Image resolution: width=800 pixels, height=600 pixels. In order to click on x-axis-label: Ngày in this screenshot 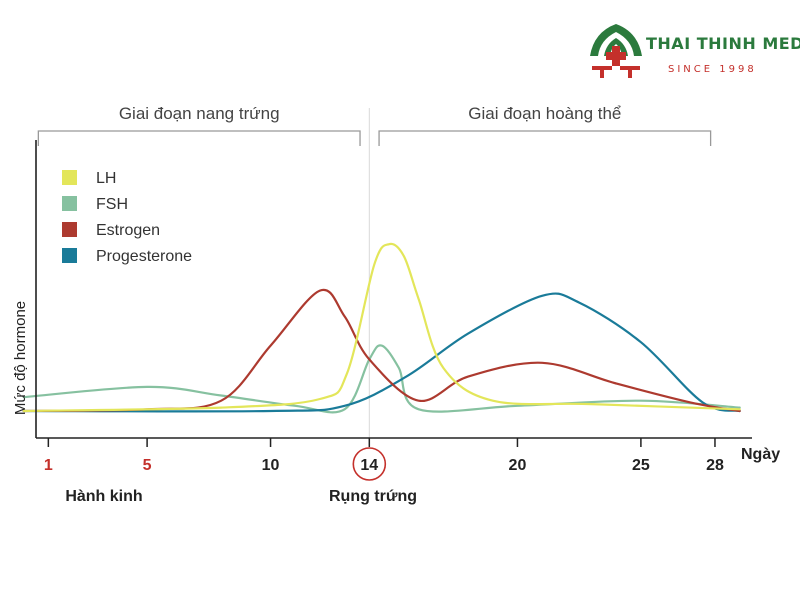, I will do `click(760, 454)`.